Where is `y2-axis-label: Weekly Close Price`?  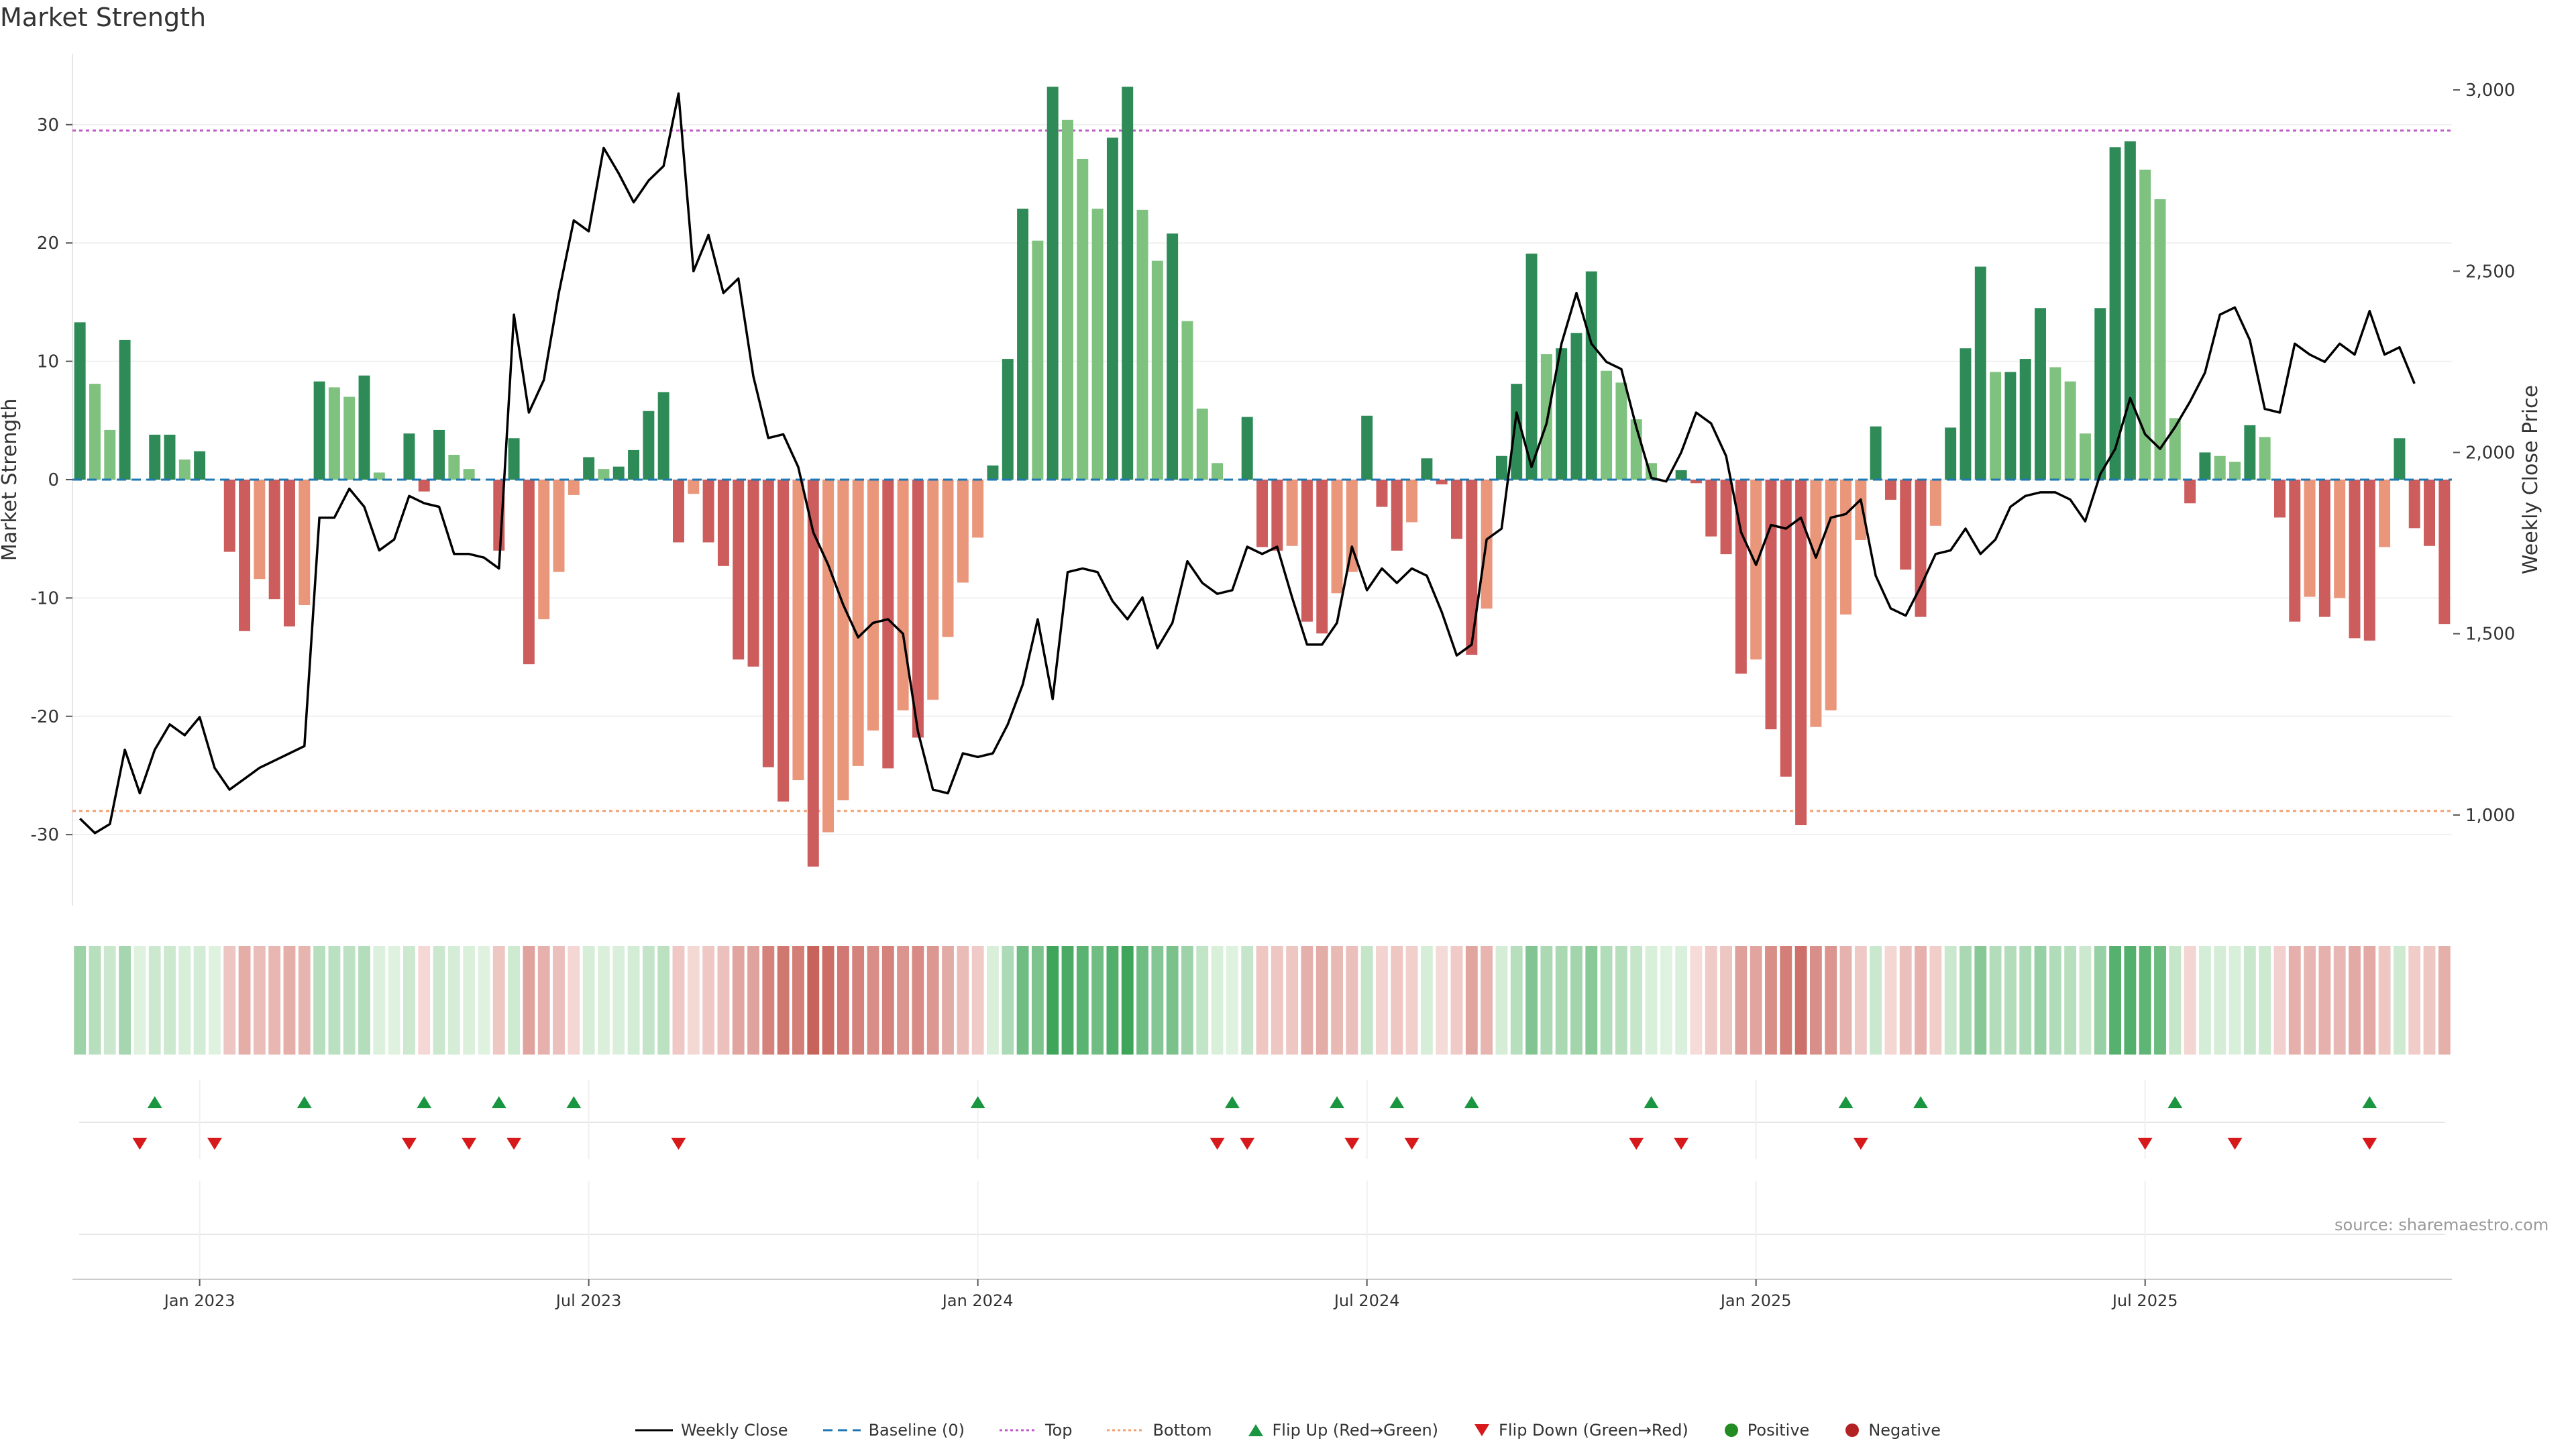 y2-axis-label: Weekly Close Price is located at coordinates (2530, 479).